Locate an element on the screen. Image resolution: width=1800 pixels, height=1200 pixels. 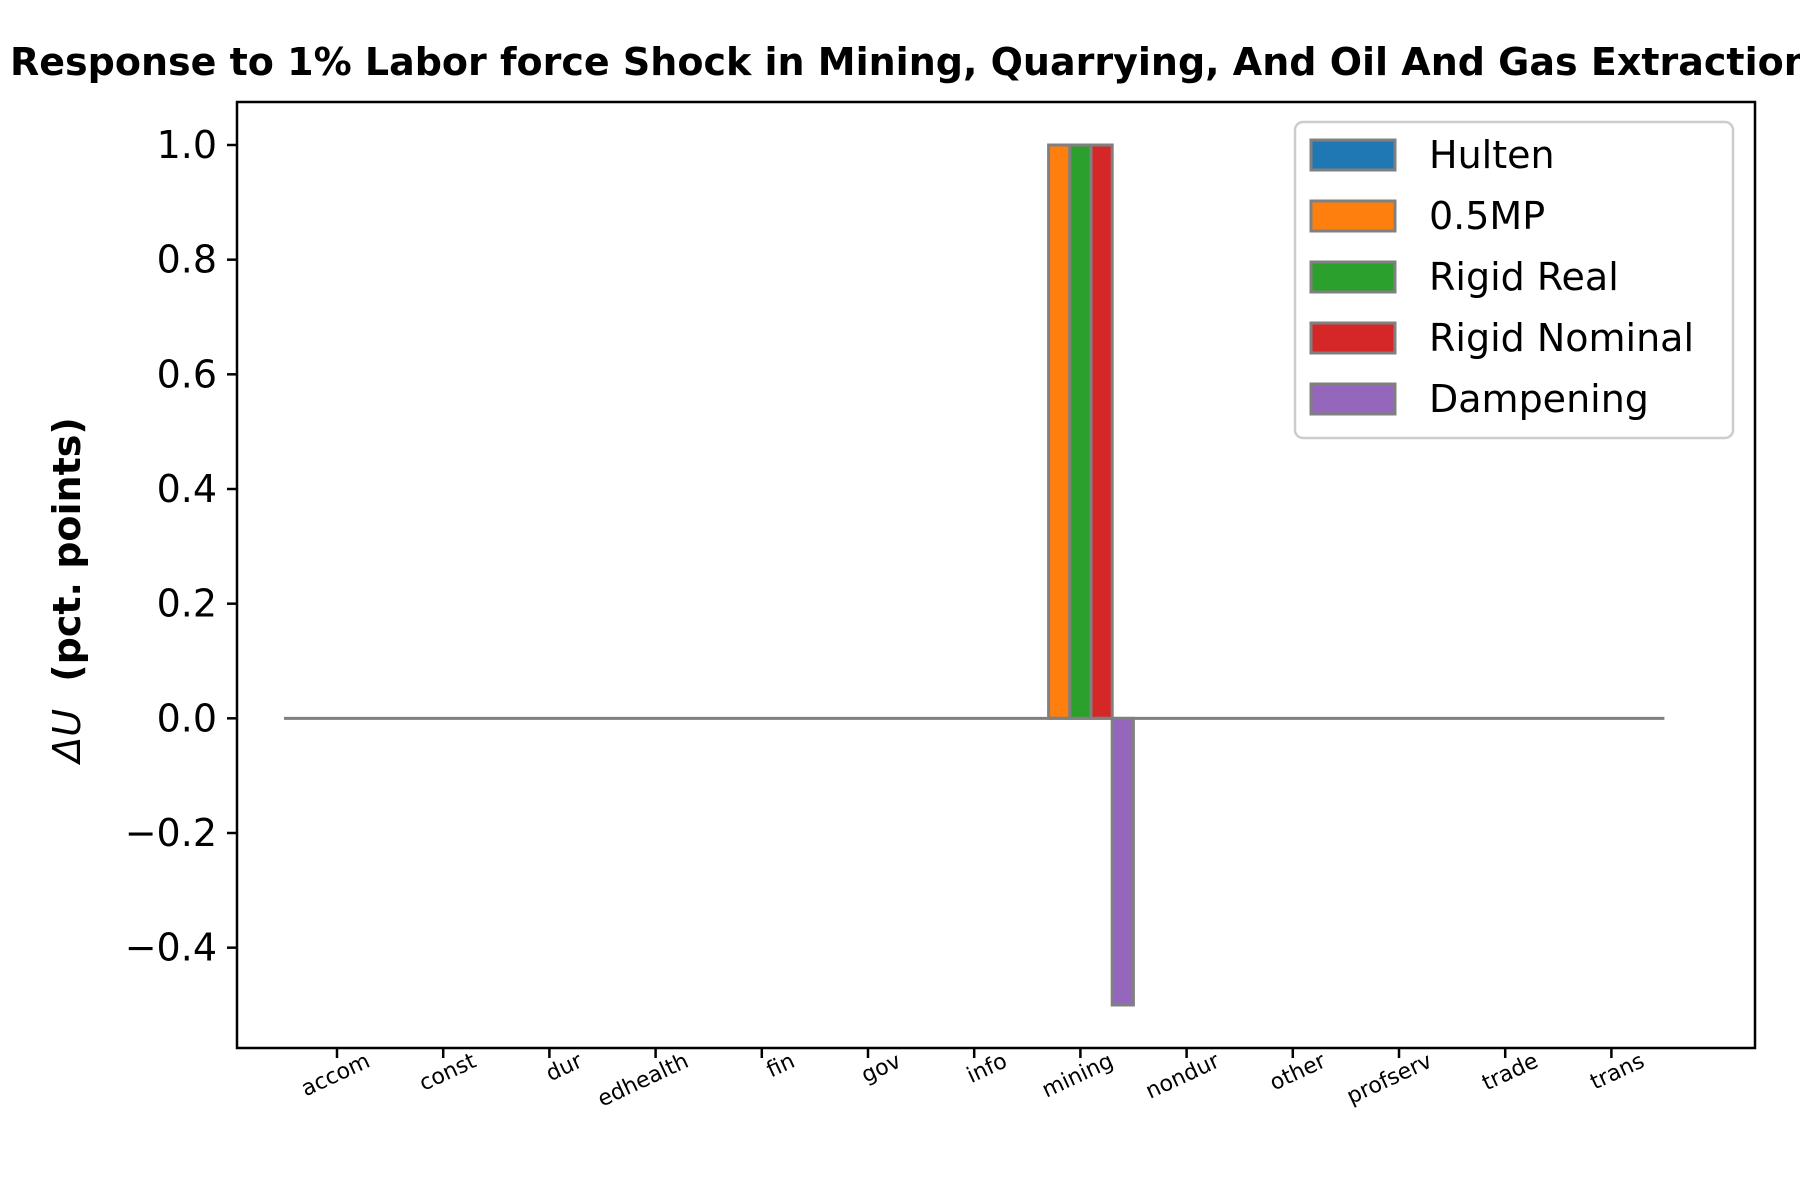
legend-label: Dampening is located at coordinates (1539, 399).